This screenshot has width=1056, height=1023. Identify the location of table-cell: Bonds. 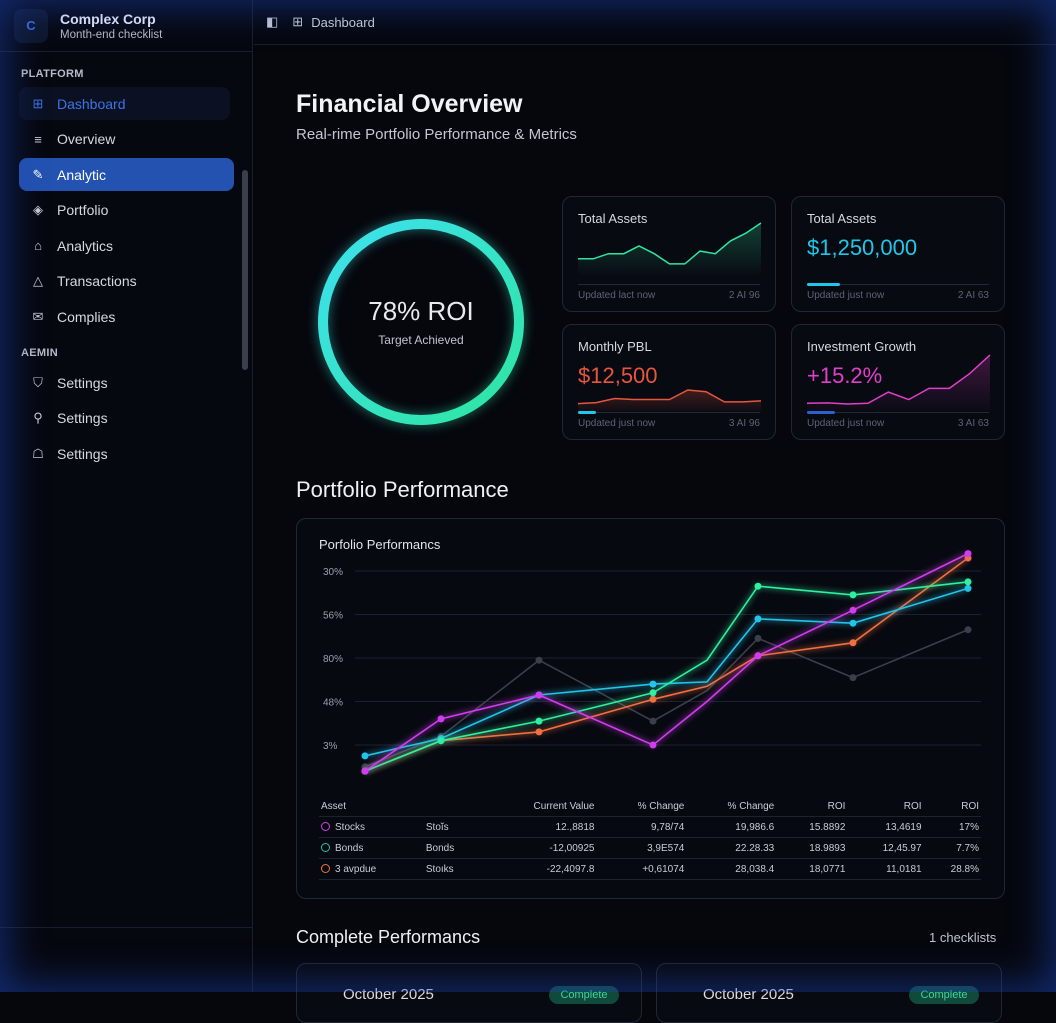
(452, 848).